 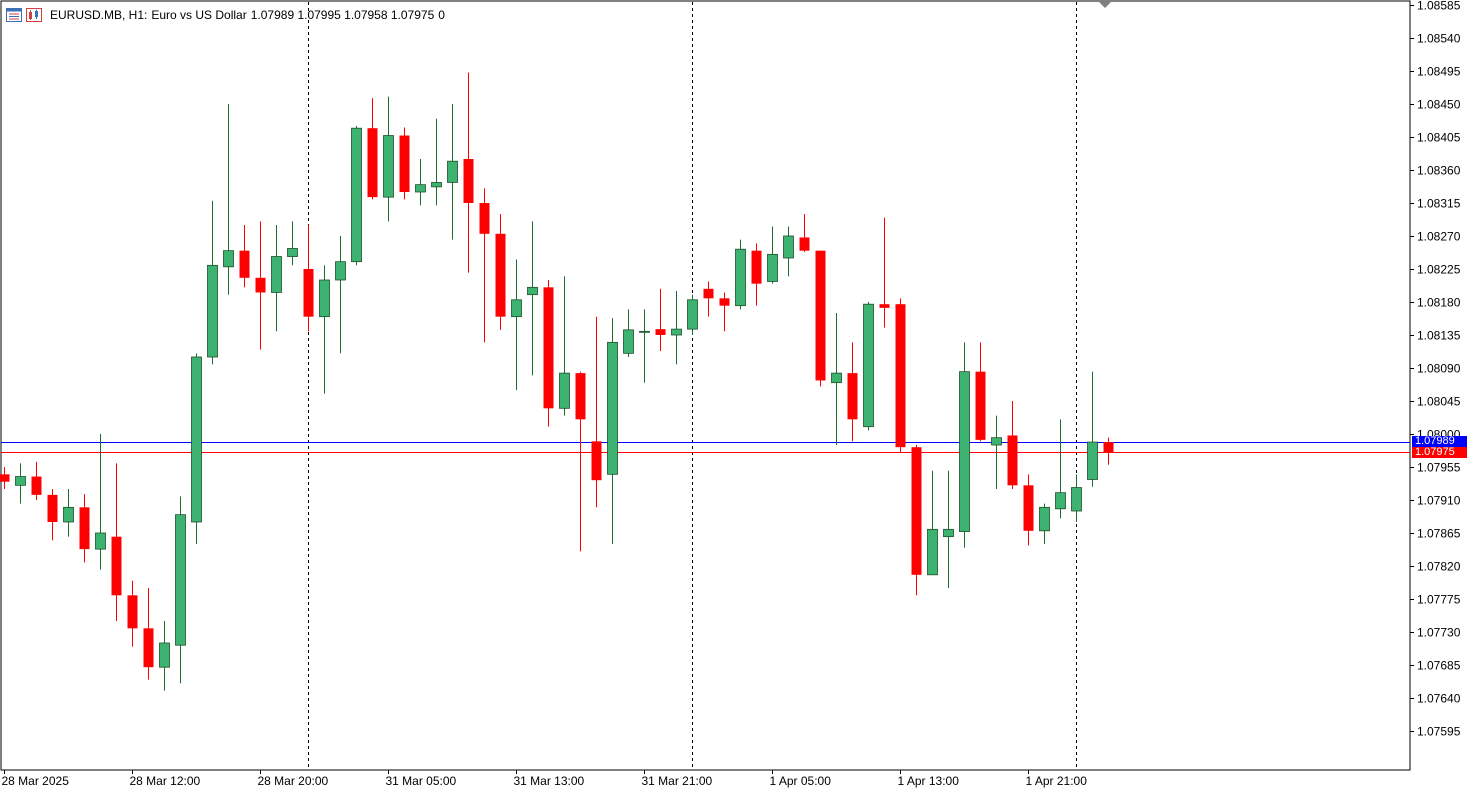 I want to click on time-tick-label: 1 Apr 13:00, so click(x=929, y=781).